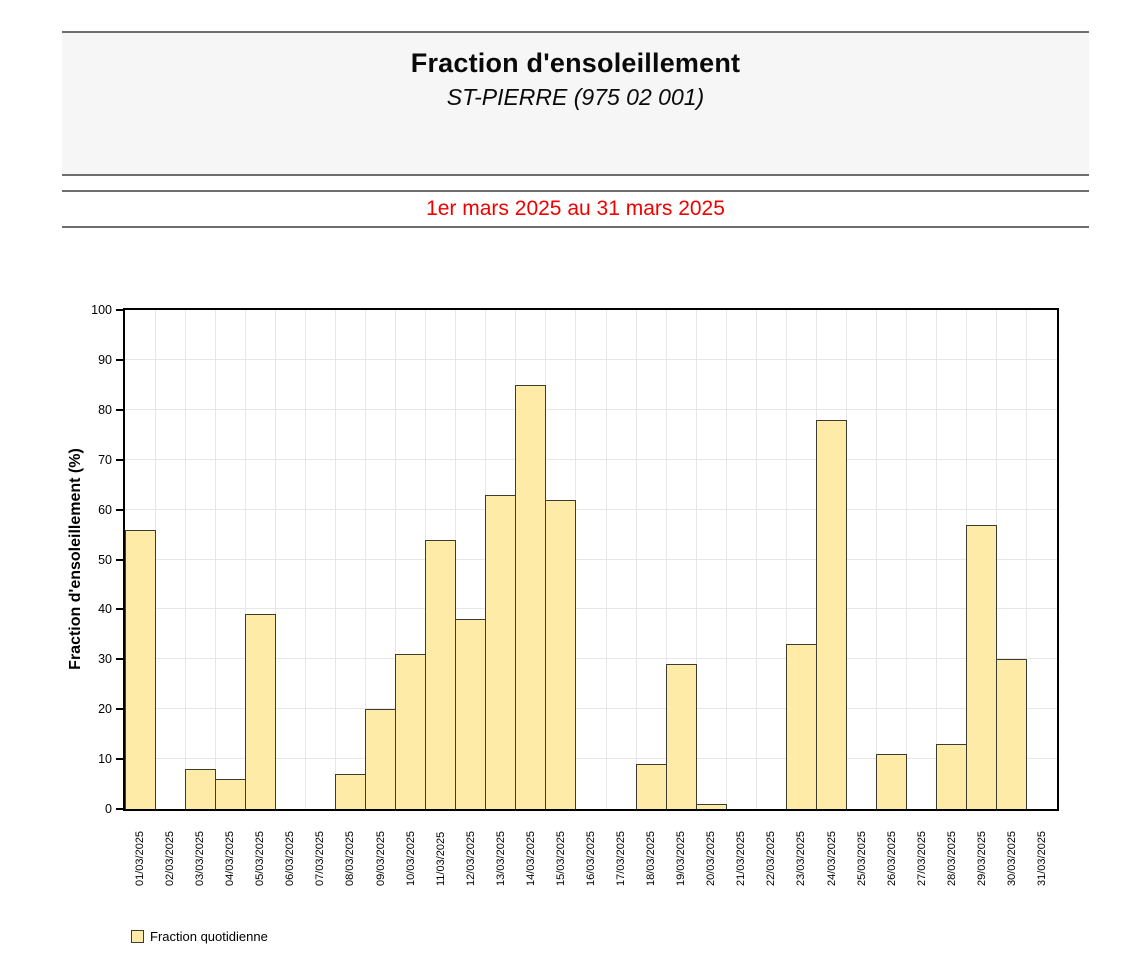 This screenshot has width=1144, height=973. Describe the element at coordinates (260, 858) in the screenshot. I see `x-tick-label: 05/03/2025` at that location.